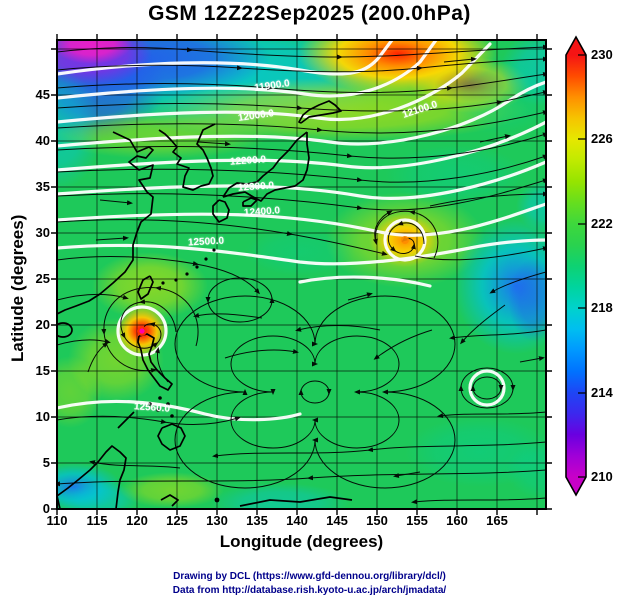  What do you see at coordinates (297, 520) in the screenshot?
I see `x-tick-140: 140` at bounding box center [297, 520].